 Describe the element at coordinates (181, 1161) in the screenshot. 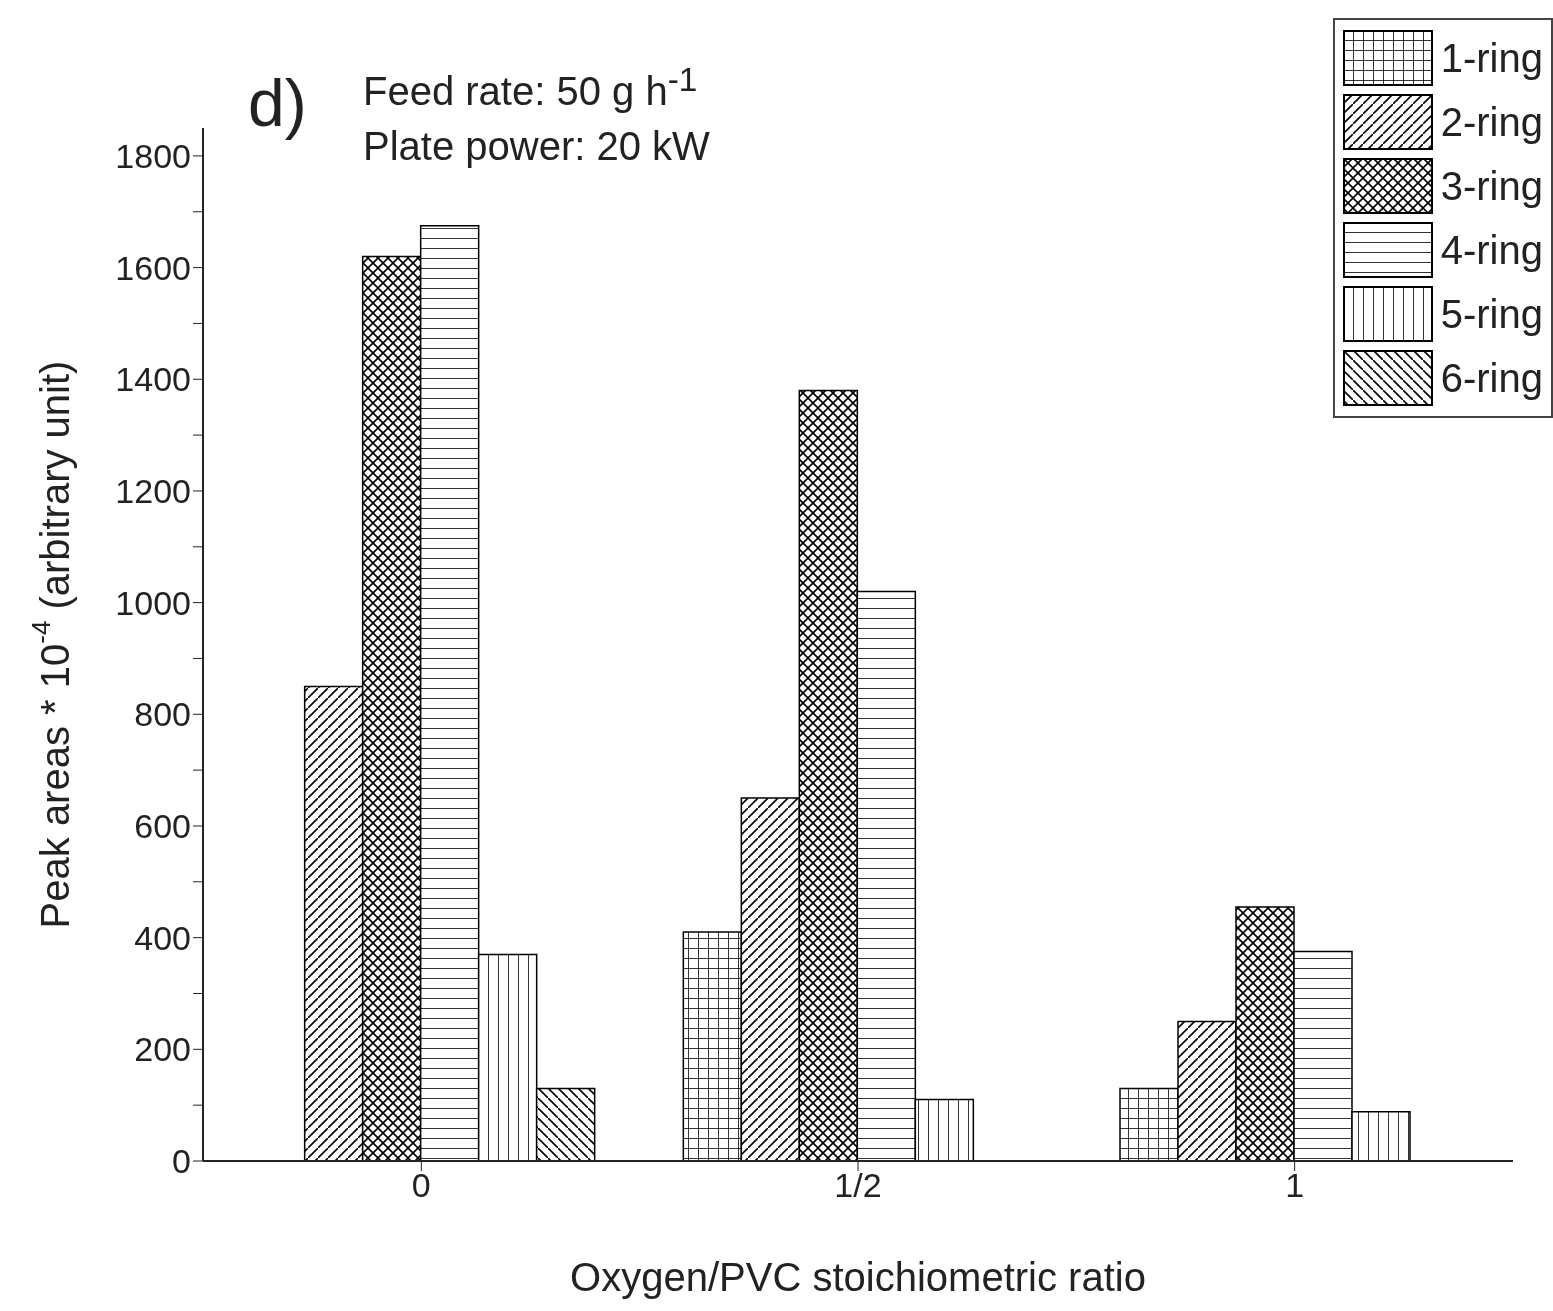

I see `y-tick-label: 0` at that location.